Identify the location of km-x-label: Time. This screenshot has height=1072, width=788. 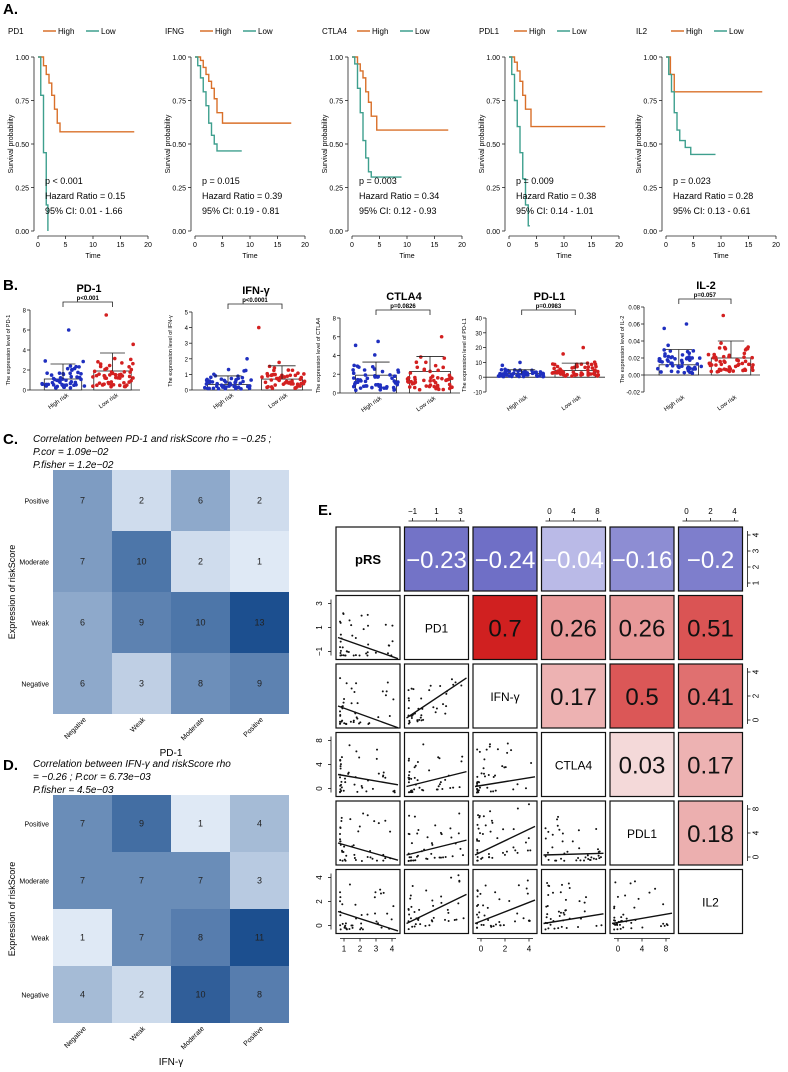
(92, 256).